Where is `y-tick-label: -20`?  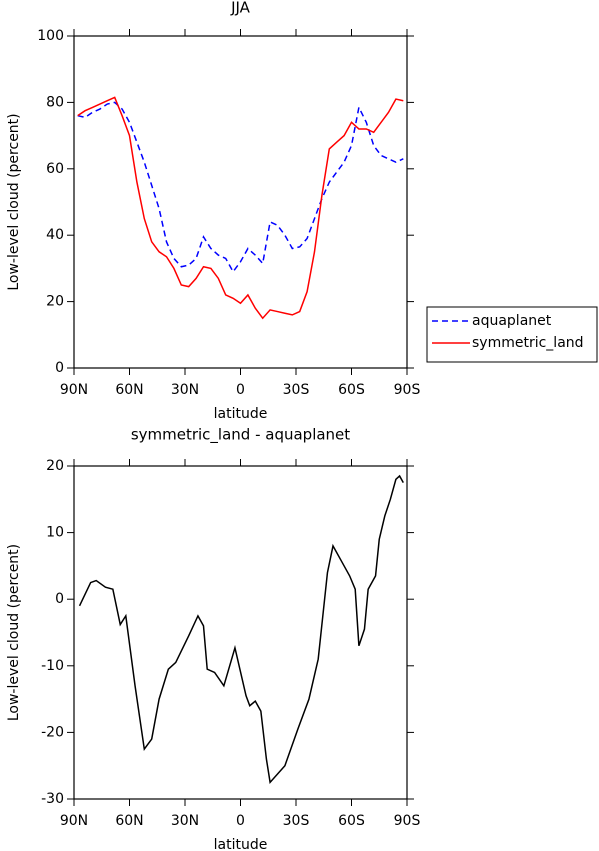
y-tick-label: -20 is located at coordinates (52, 732).